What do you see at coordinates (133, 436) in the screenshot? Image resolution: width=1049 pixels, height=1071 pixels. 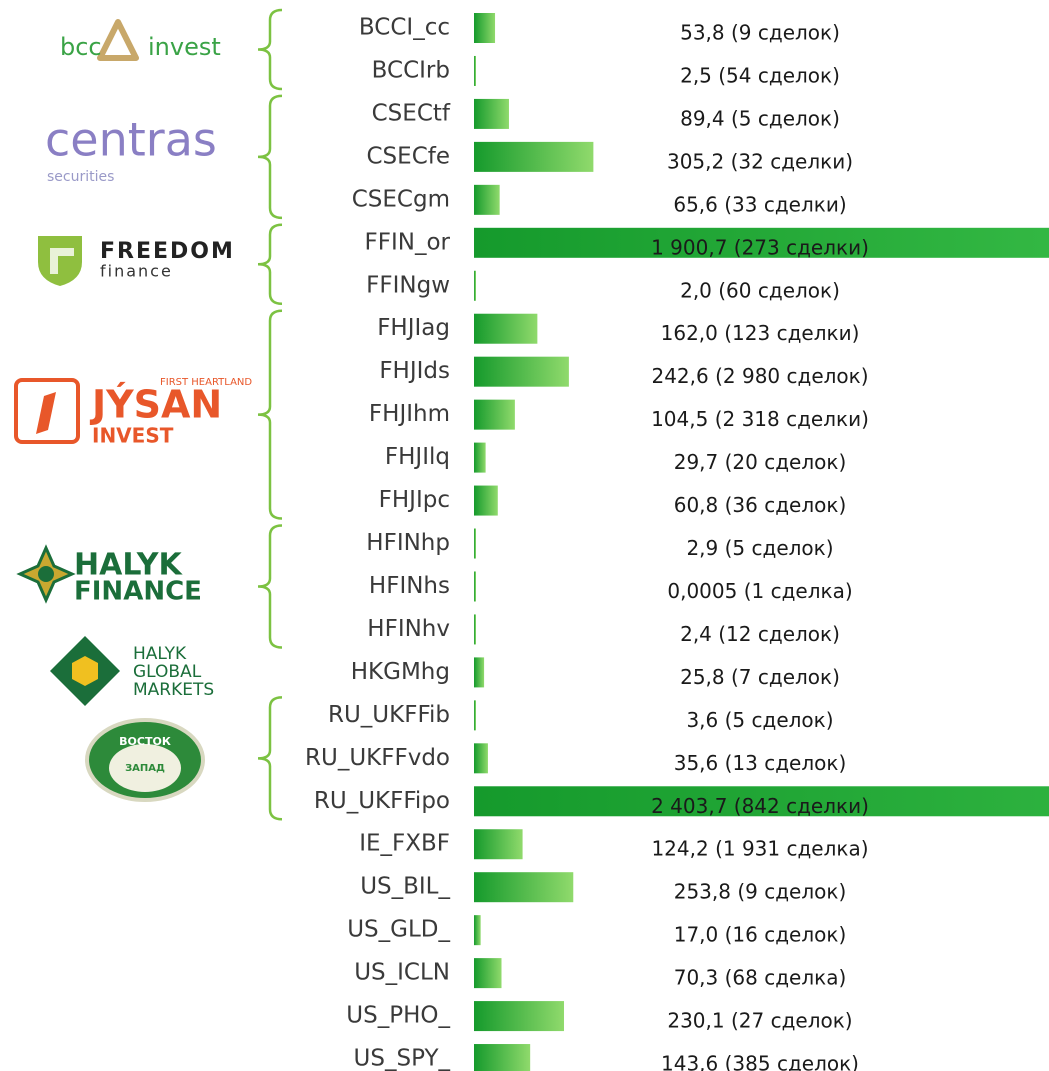 I see `logo-text: INVEST` at bounding box center [133, 436].